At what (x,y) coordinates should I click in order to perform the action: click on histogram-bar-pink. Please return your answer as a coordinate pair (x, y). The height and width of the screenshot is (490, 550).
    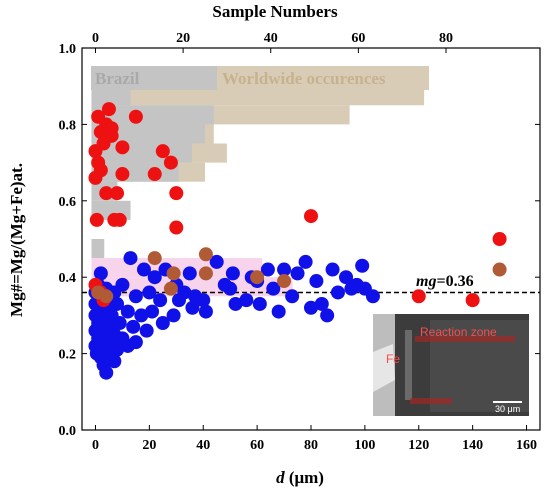
    Looking at the image, I should click on (192, 287).